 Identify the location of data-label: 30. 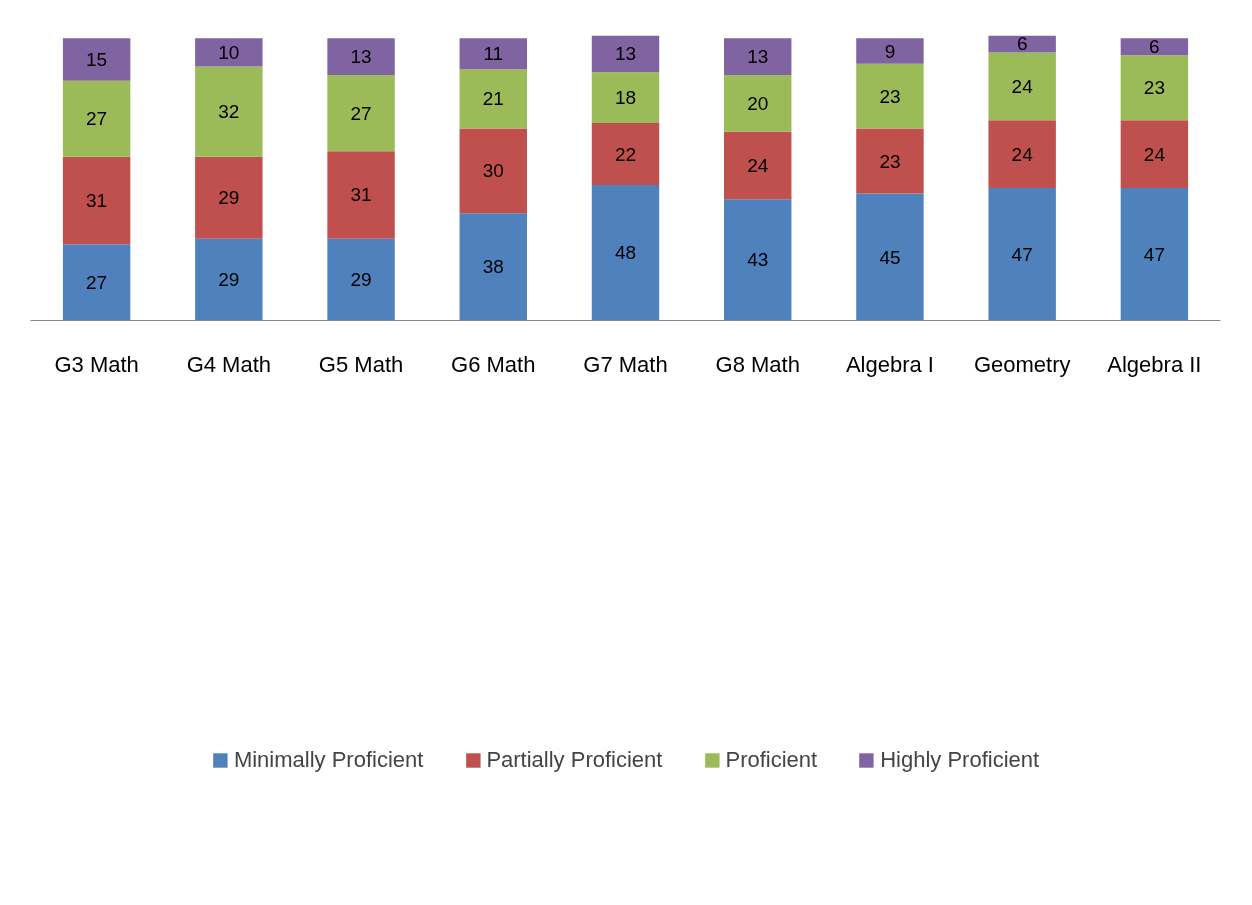
(493, 171).